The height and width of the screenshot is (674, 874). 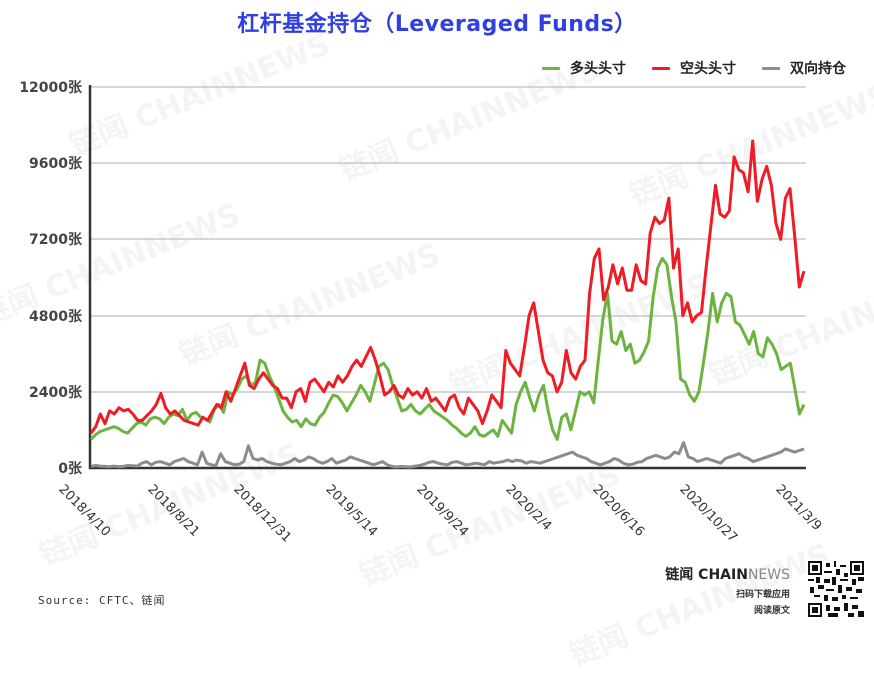 What do you see at coordinates (55, 317) in the screenshot?
I see `y-tick-label: 4800张` at bounding box center [55, 317].